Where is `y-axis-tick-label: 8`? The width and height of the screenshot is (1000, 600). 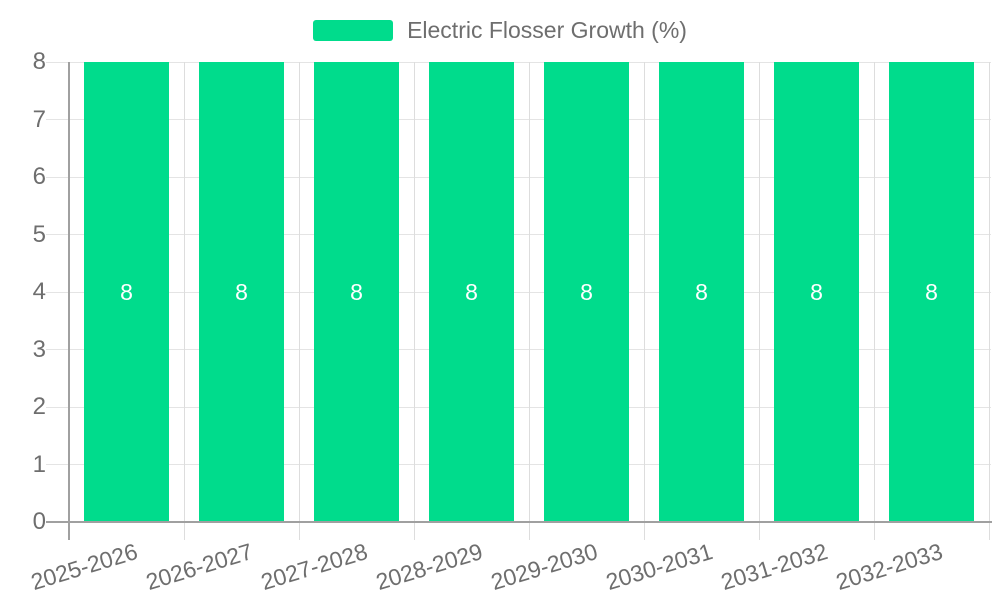 y-axis-tick-label: 8 is located at coordinates (39, 61).